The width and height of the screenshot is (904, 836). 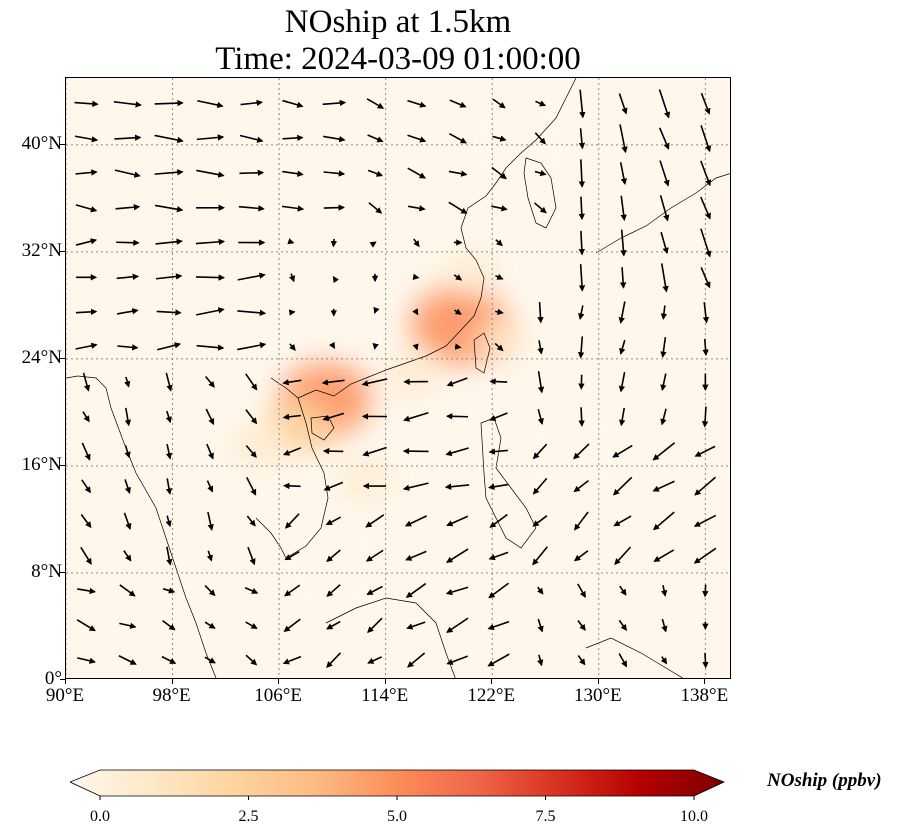 What do you see at coordinates (437, 238) in the screenshot?
I see `coastline-china` at bounding box center [437, 238].